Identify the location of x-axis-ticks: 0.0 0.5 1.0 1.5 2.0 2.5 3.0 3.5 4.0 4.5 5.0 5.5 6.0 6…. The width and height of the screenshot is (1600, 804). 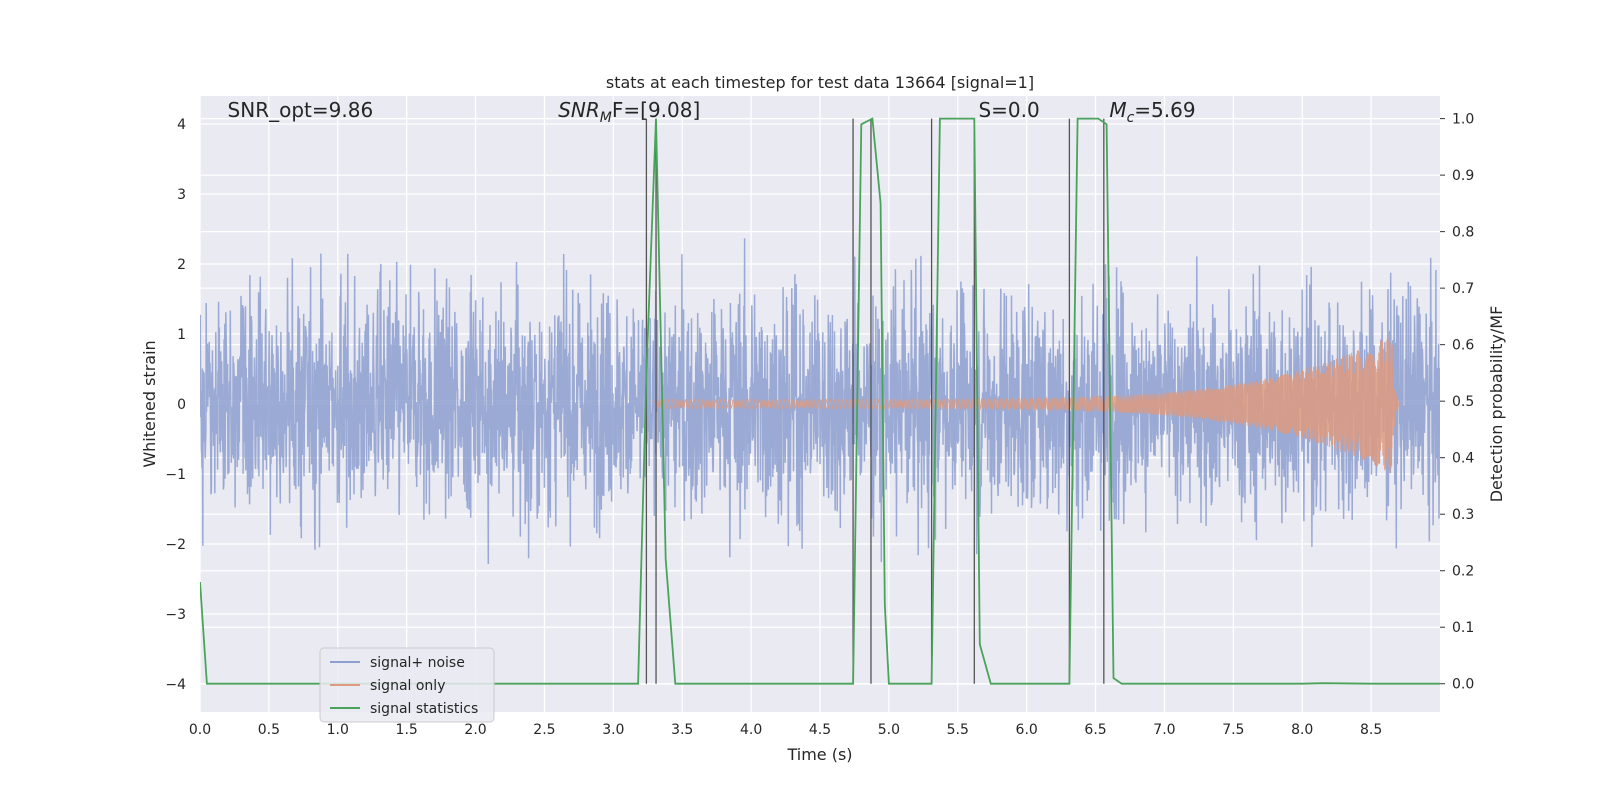
(785, 730).